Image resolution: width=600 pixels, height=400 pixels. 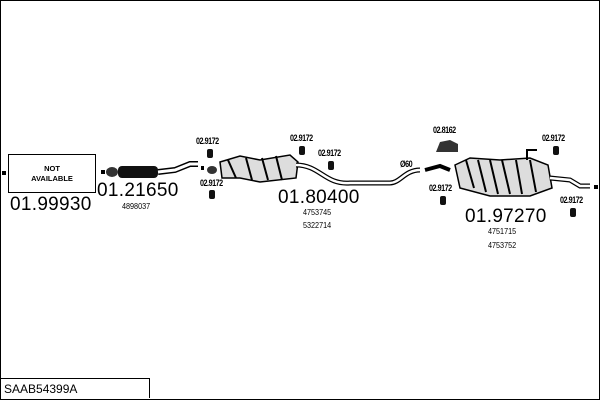 I want to click on diagram-code: SAAB54399A, so click(x=75, y=388).